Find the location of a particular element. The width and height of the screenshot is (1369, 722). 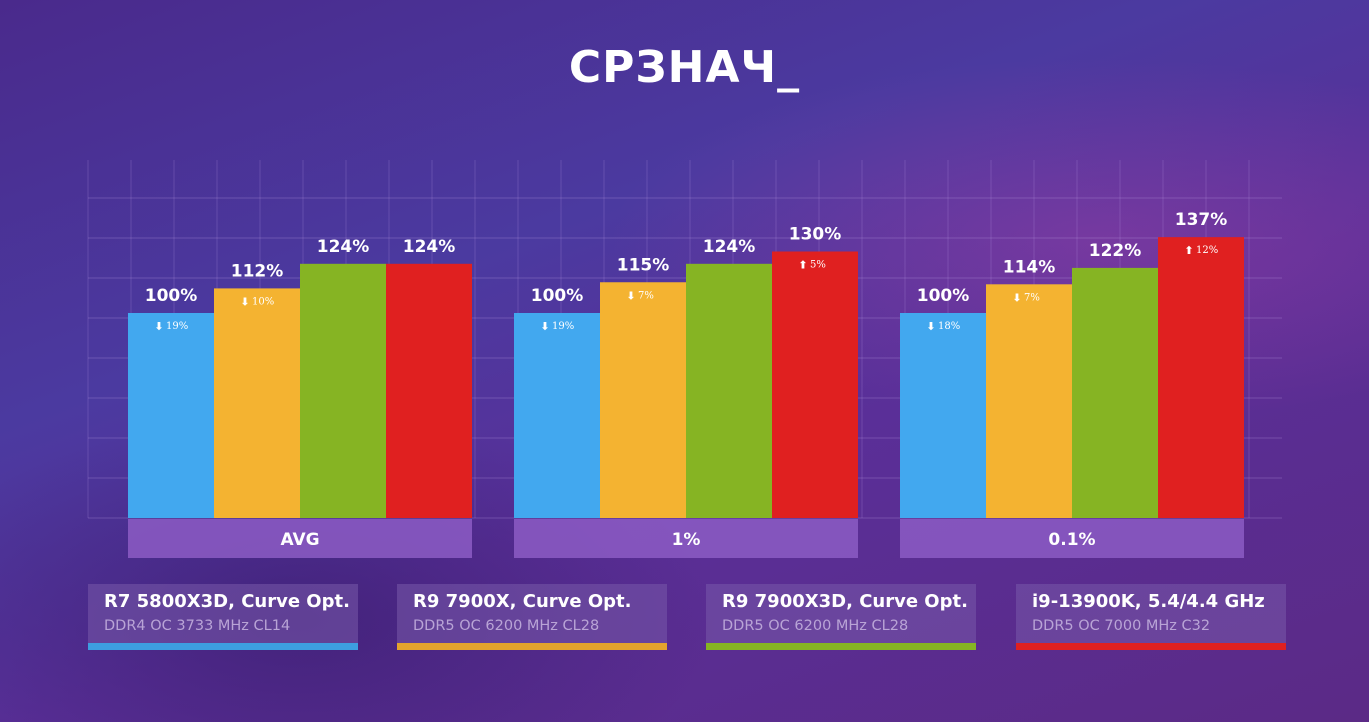

category-label: 0.1% is located at coordinates (1071, 540).